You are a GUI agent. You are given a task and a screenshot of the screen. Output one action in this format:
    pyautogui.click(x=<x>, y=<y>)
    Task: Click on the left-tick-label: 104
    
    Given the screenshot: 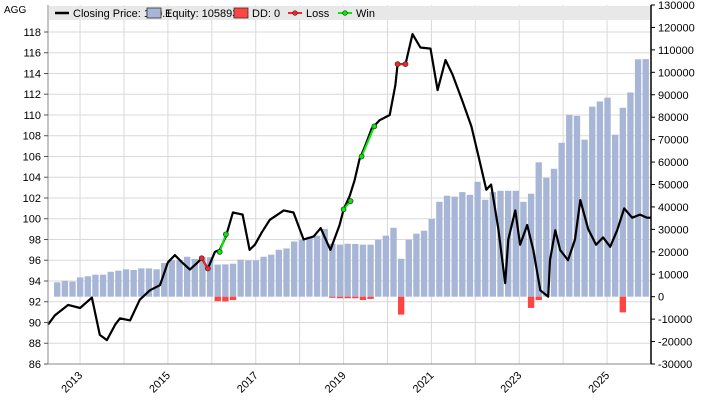 What is the action you would take?
    pyautogui.click(x=32, y=178)
    